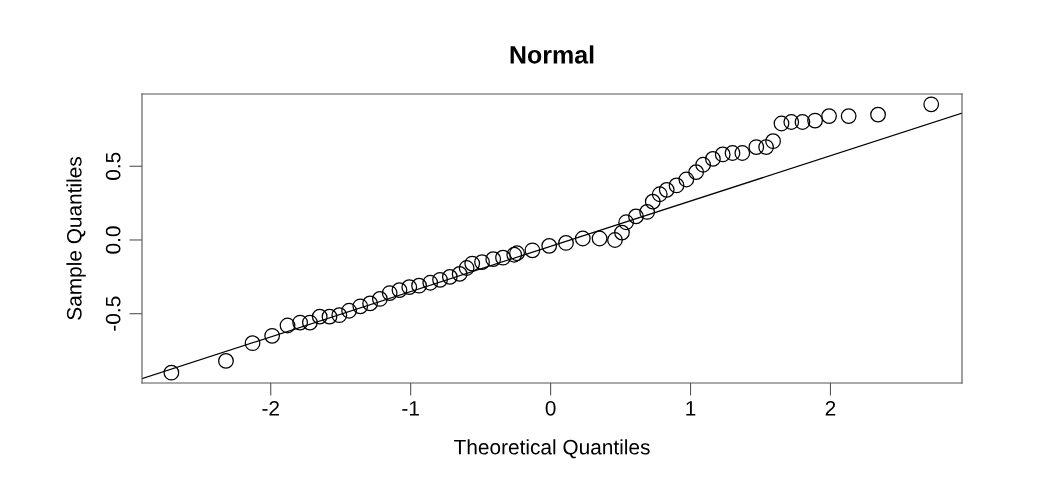 This screenshot has height=498, width=1037. Describe the element at coordinates (113, 313) in the screenshot. I see `y-tick-label: -0.5` at that location.